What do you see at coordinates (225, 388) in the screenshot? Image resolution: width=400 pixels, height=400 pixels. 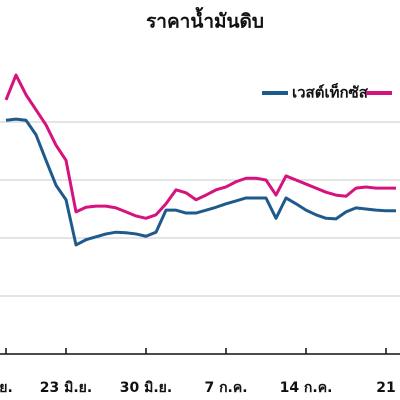 I see `x-tick-label: 7 ก.ค.` at bounding box center [225, 388].